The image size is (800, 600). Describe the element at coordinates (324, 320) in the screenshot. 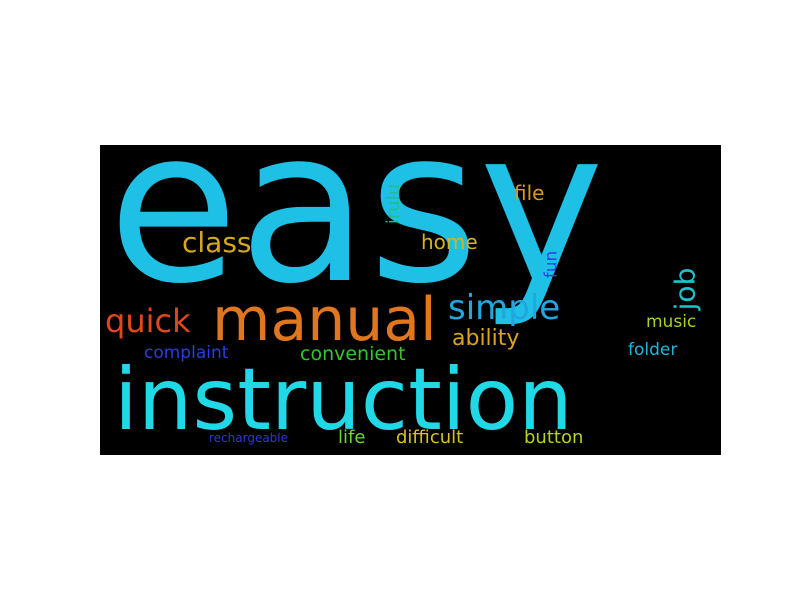

I see `word-manual: manual` at that location.